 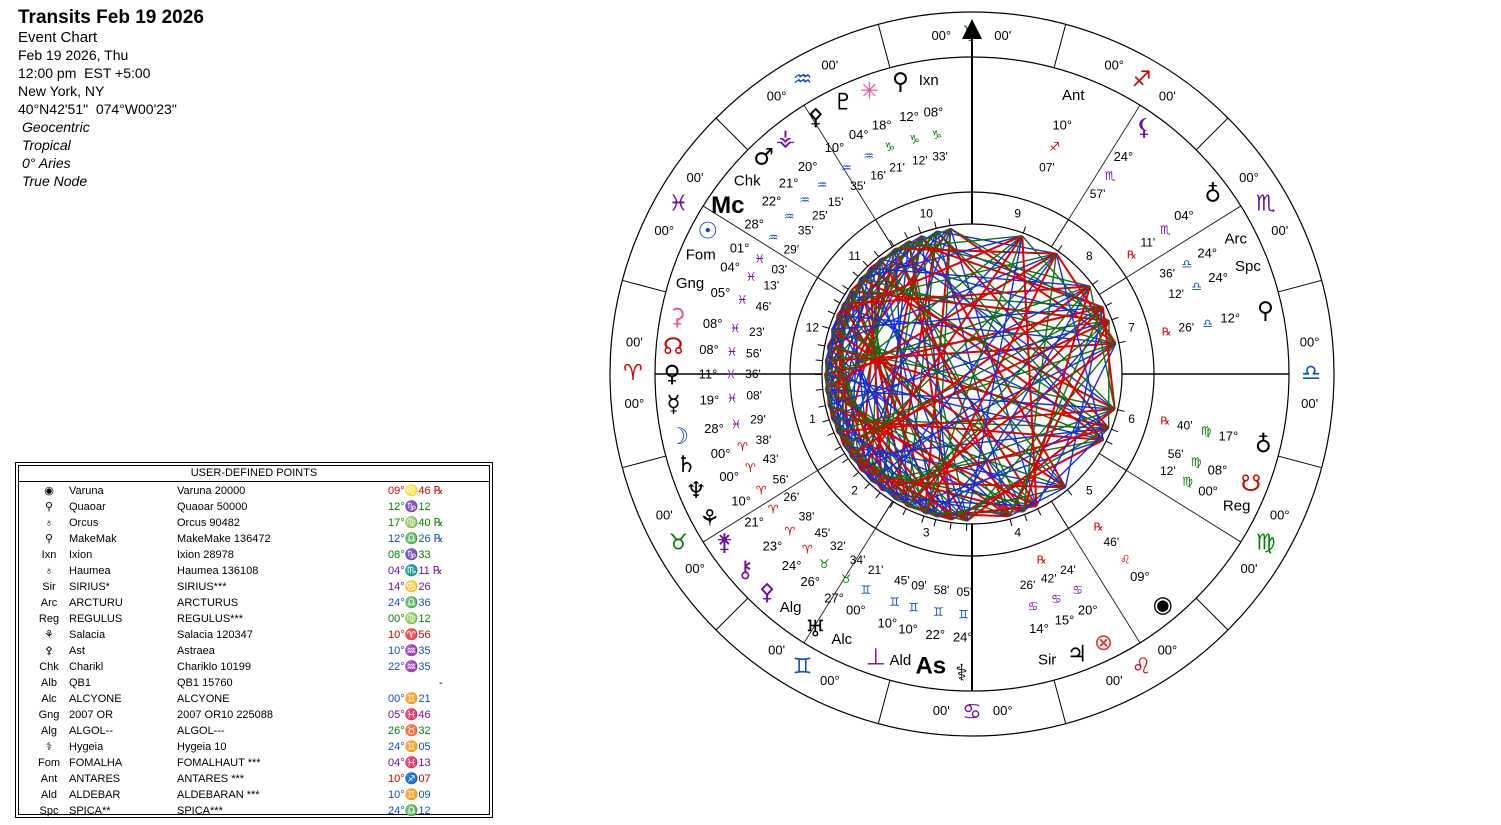 I want to click on point-full-name: Orcus 90482, so click(x=208, y=523).